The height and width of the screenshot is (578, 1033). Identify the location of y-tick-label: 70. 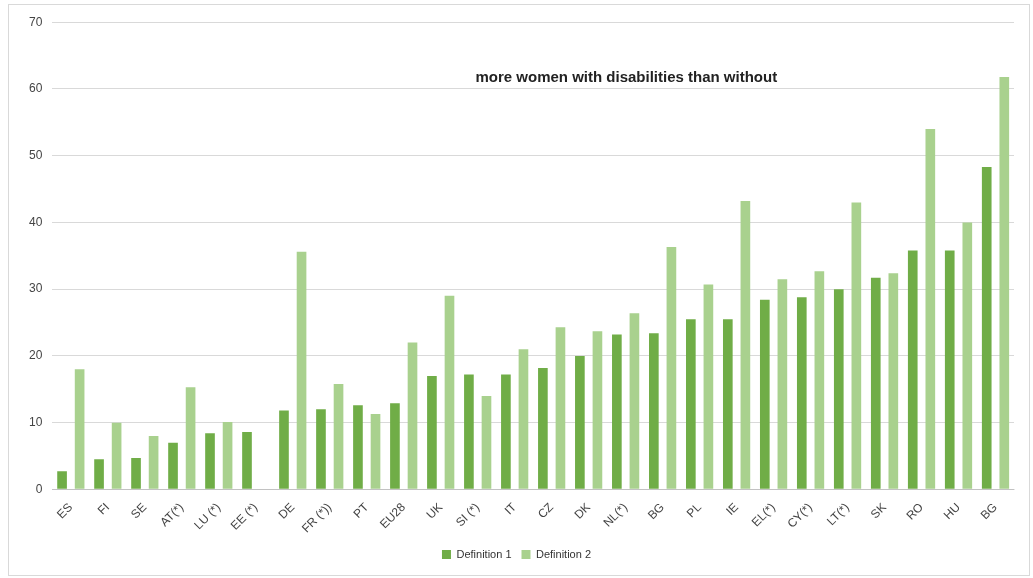
(35, 21).